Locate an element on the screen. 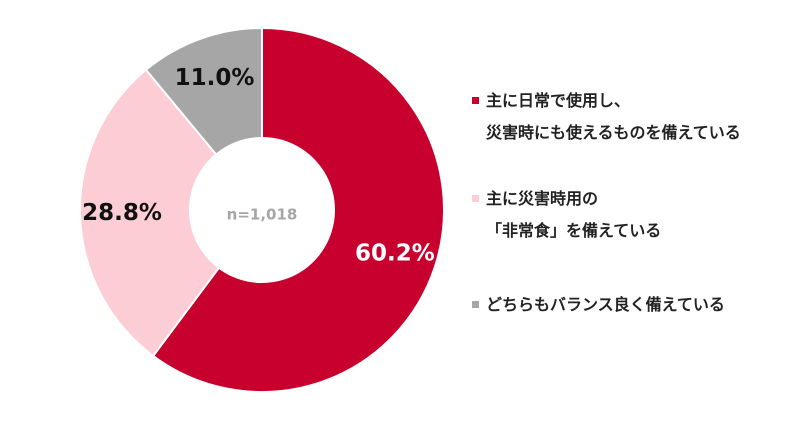  legend-label-line: 災害時にも使えるものを備えている is located at coordinates (613, 132).